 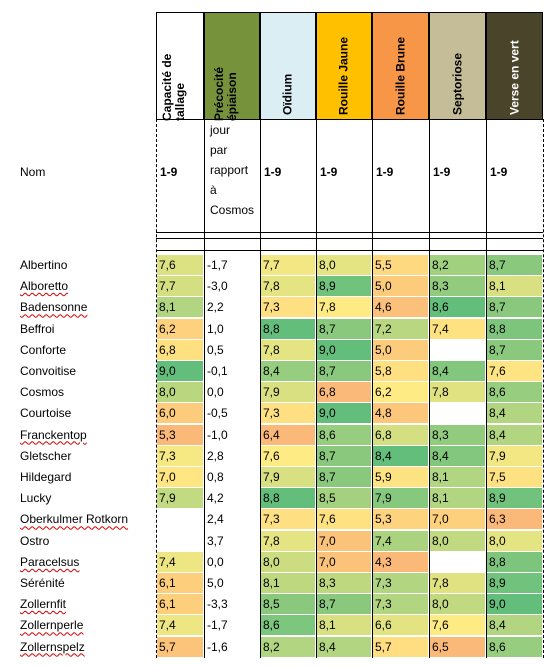 I want to click on unit-verse: 1-9, so click(x=499, y=172).